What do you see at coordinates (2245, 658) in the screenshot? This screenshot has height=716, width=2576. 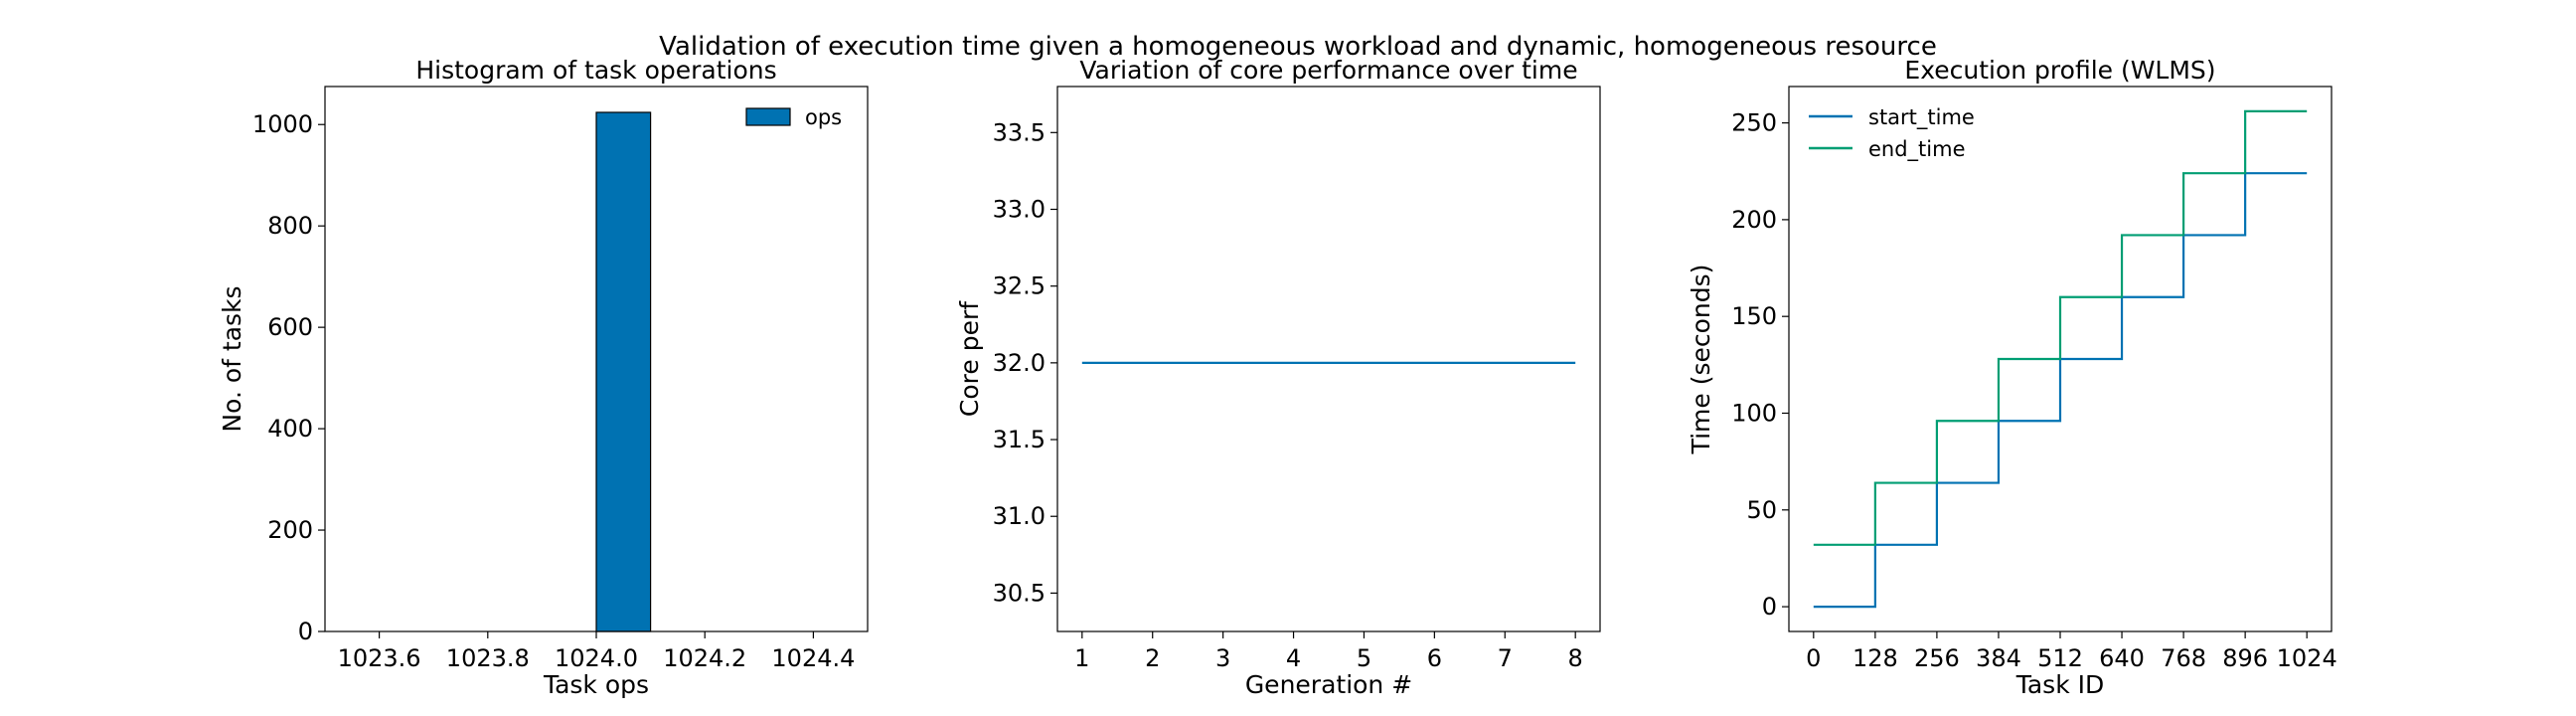 I see `execution-profile-xtick-label: 896` at bounding box center [2245, 658].